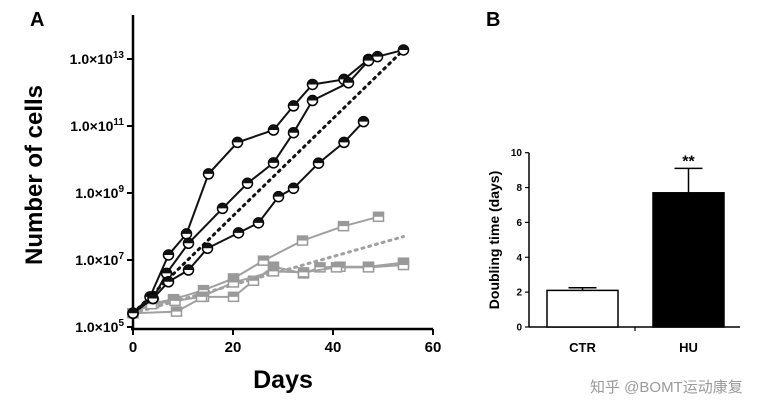 This screenshot has width=760, height=419. Describe the element at coordinates (34, 175) in the screenshot. I see `y-axis-title: Number of cells` at that location.